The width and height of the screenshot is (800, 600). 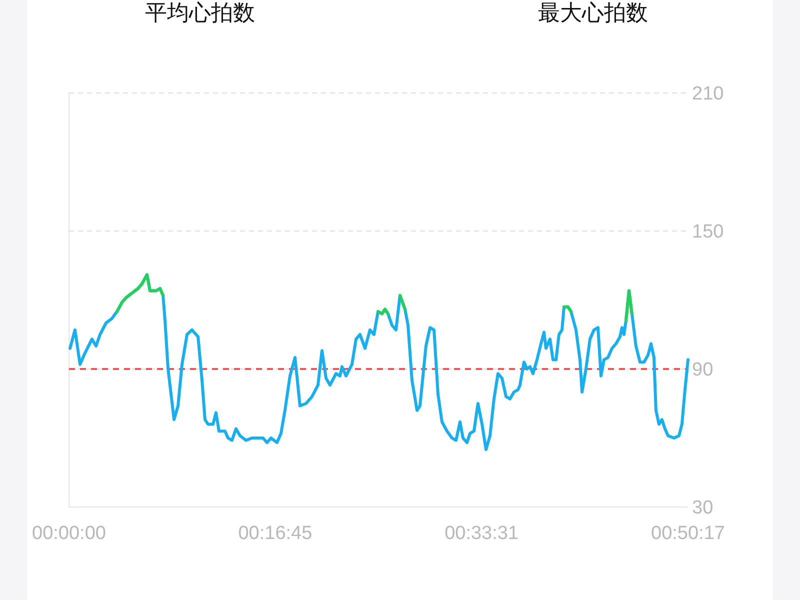 I want to click on y-tick-label: 90, so click(x=703, y=370).